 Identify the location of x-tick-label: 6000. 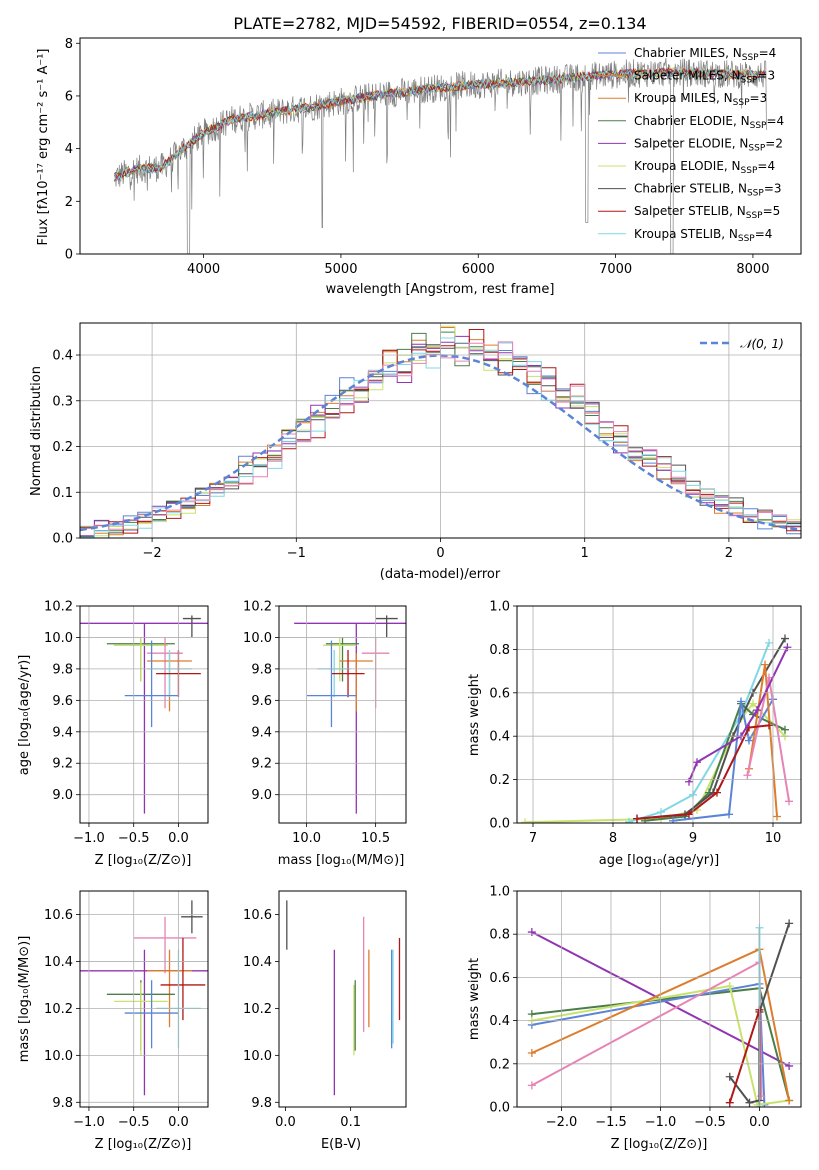
(478, 269).